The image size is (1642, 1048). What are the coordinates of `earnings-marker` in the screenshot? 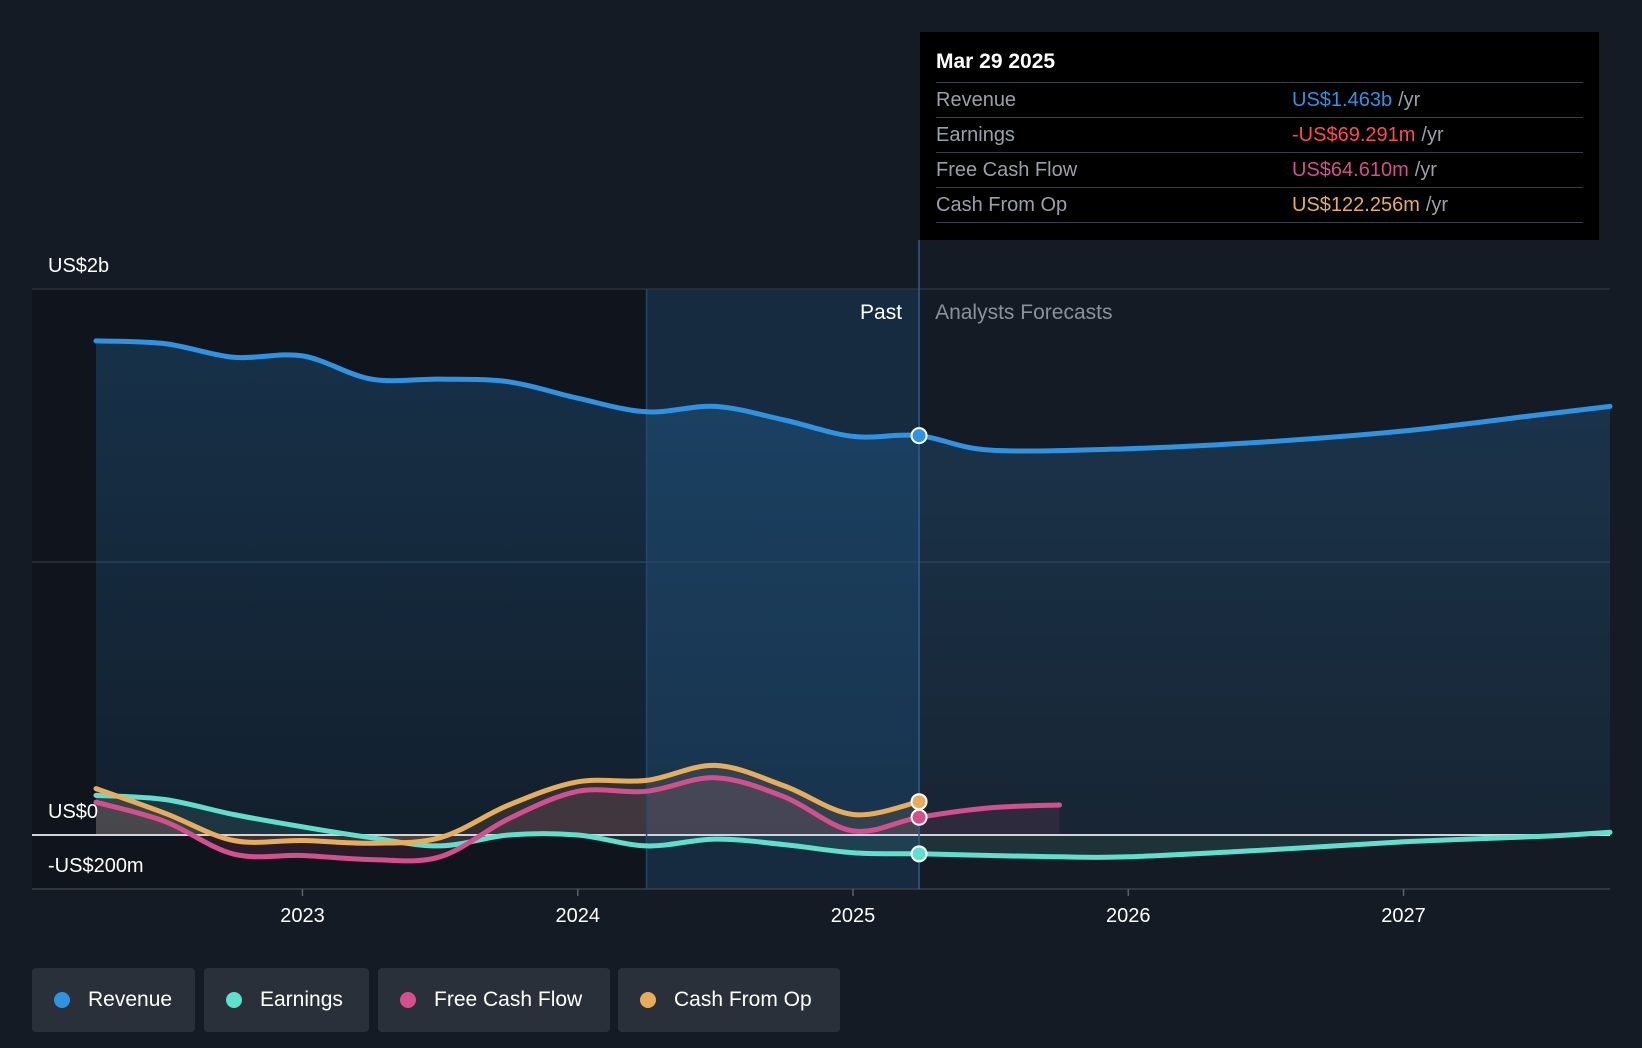 It's located at (919, 854).